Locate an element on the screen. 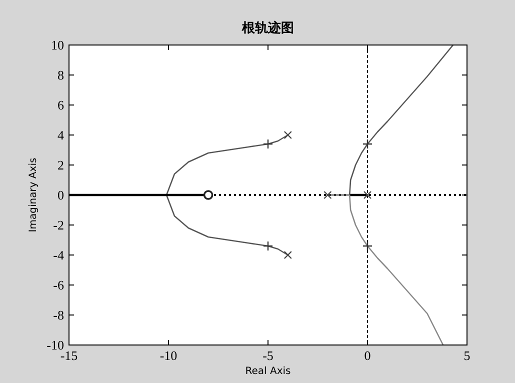 This screenshot has height=383, width=515. y-tick-label: -4 is located at coordinates (58, 255).